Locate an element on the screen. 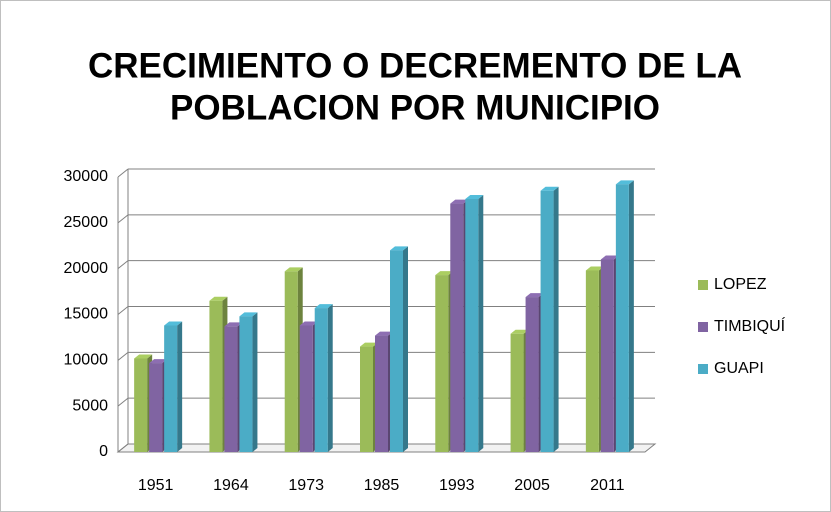  y-tick-label: 10000 is located at coordinates (86, 360).